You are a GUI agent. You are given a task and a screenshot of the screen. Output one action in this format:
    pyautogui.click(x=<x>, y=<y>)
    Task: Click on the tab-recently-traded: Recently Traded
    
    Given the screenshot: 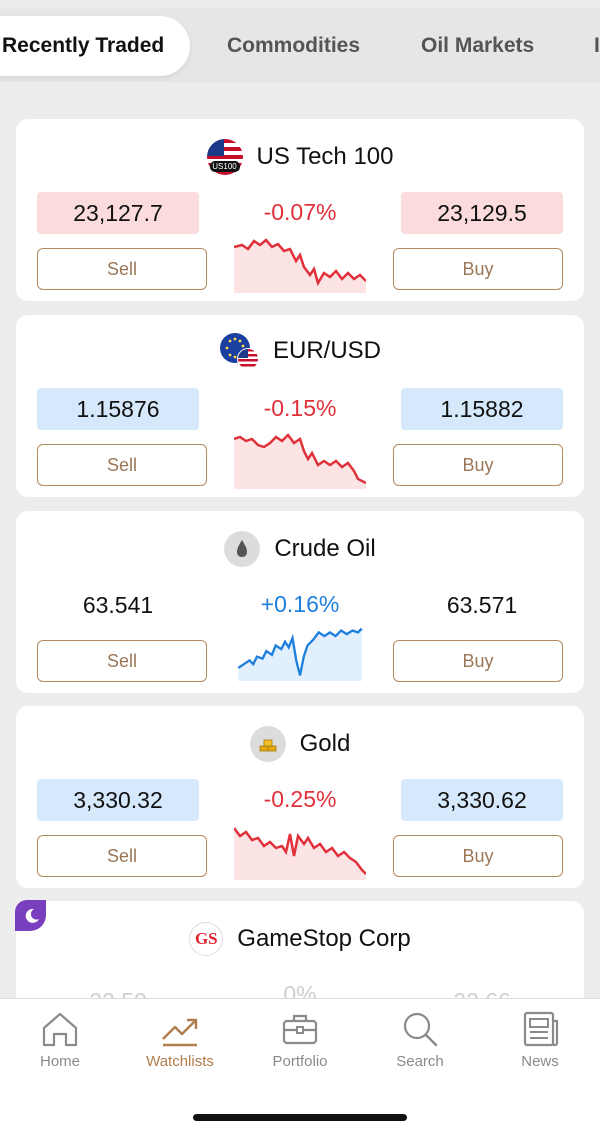 What is the action you would take?
    pyautogui.click(x=95, y=46)
    